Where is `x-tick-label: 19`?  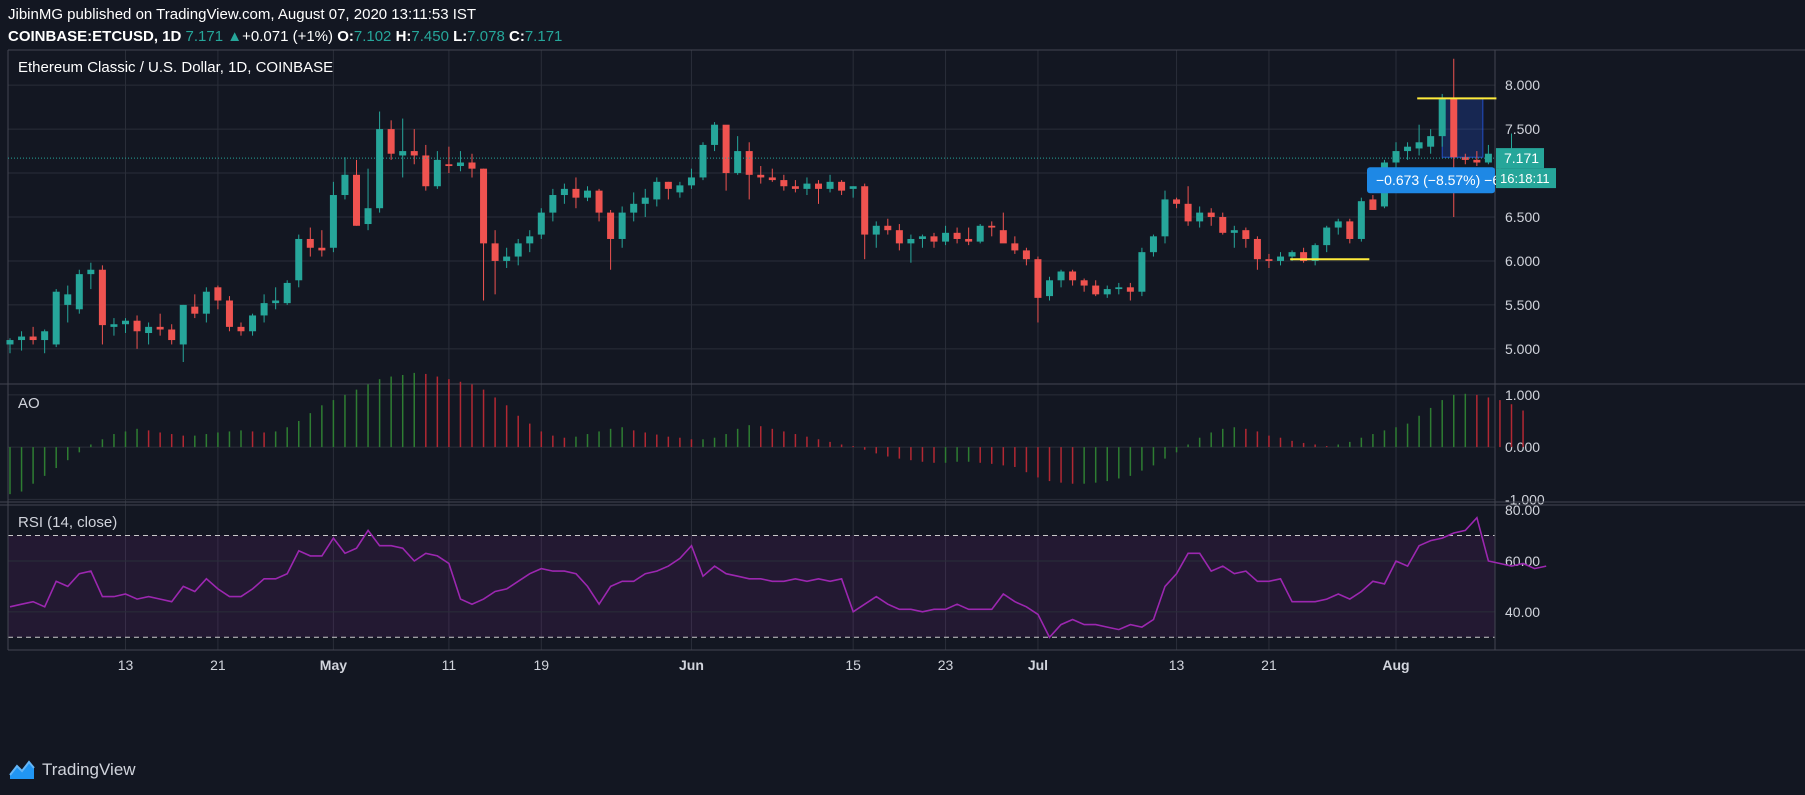
x-tick-label: 19 is located at coordinates (542, 665).